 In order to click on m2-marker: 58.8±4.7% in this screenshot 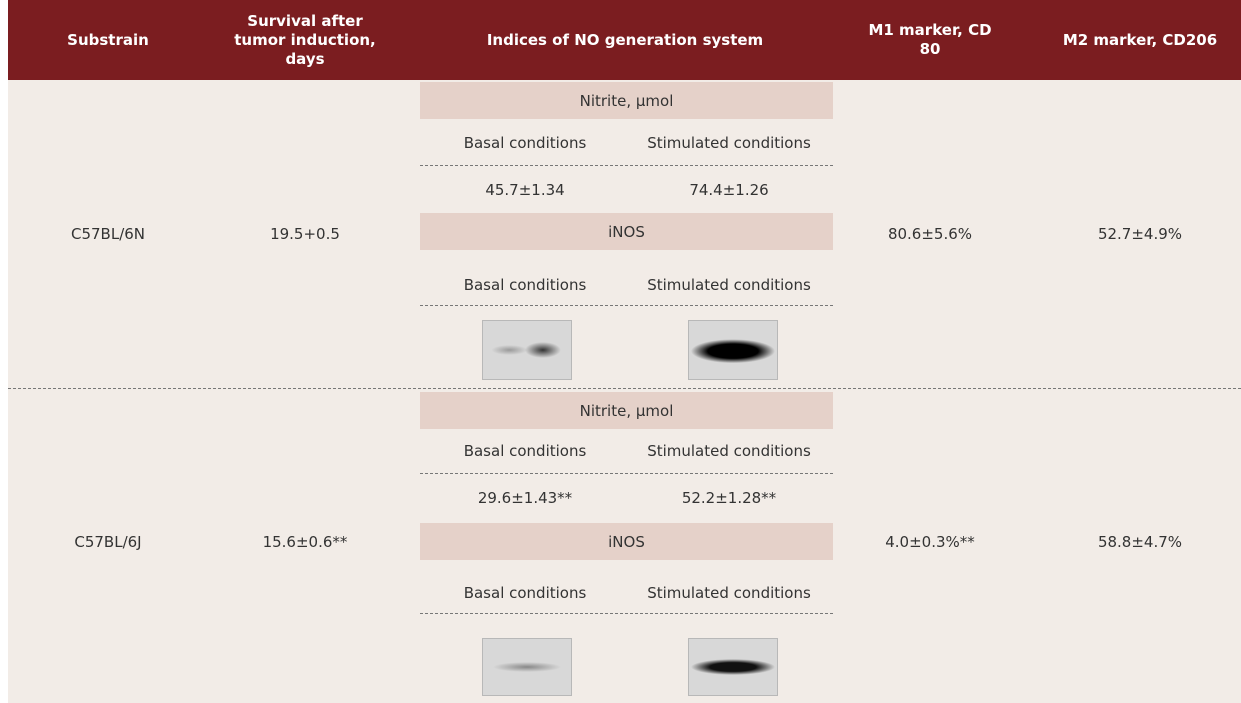, I will do `click(1140, 542)`.